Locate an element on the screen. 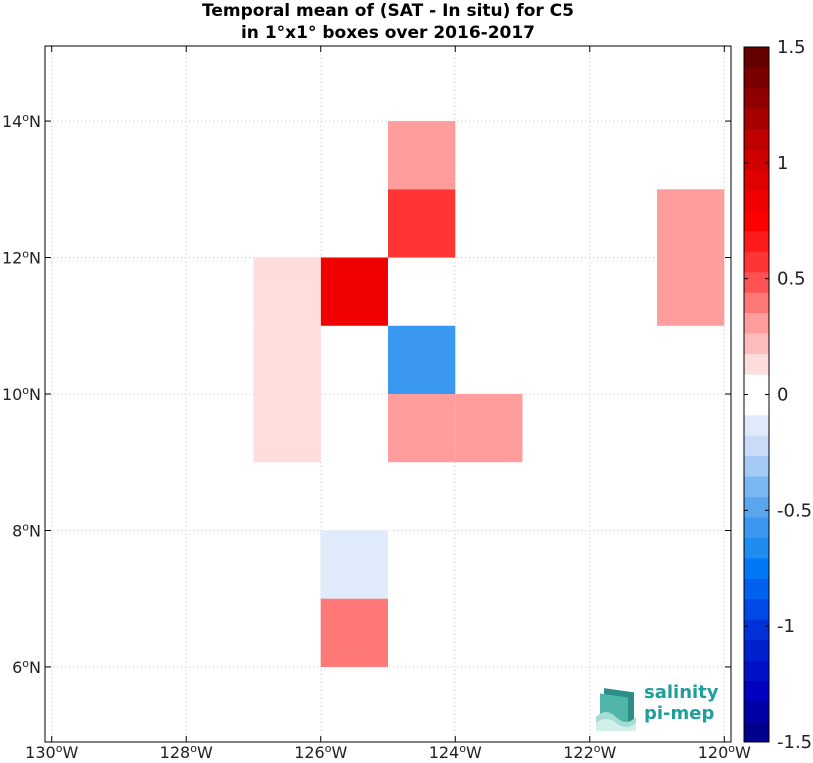 The width and height of the screenshot is (813, 763). x-tick-label: 128oW is located at coordinates (186, 752).